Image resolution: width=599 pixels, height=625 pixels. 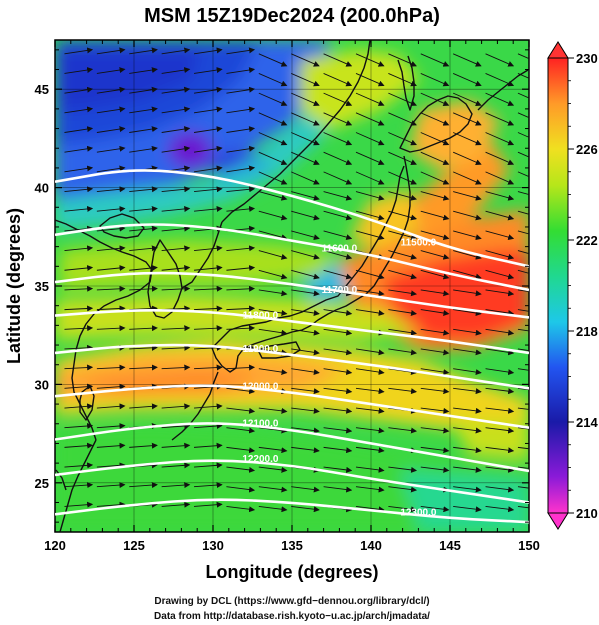 I want to click on x-tick-label-4: 140, so click(x=371, y=545).